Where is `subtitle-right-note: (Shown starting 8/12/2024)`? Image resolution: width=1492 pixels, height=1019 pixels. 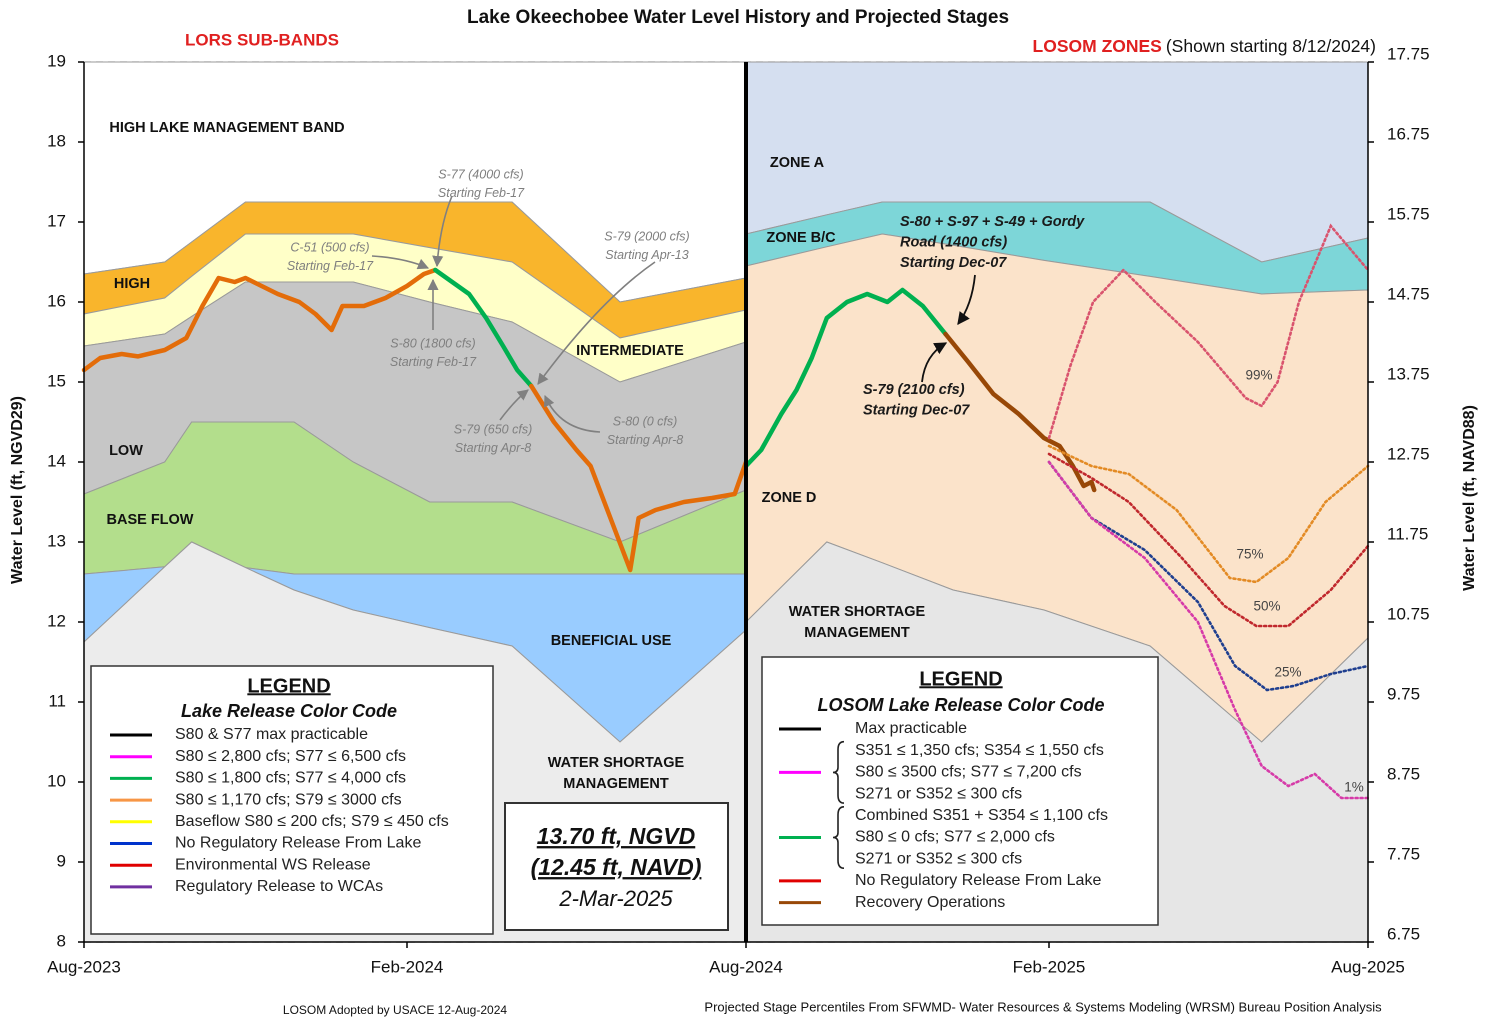 subtitle-right-note: (Shown starting 8/12/2024) is located at coordinates (1271, 46).